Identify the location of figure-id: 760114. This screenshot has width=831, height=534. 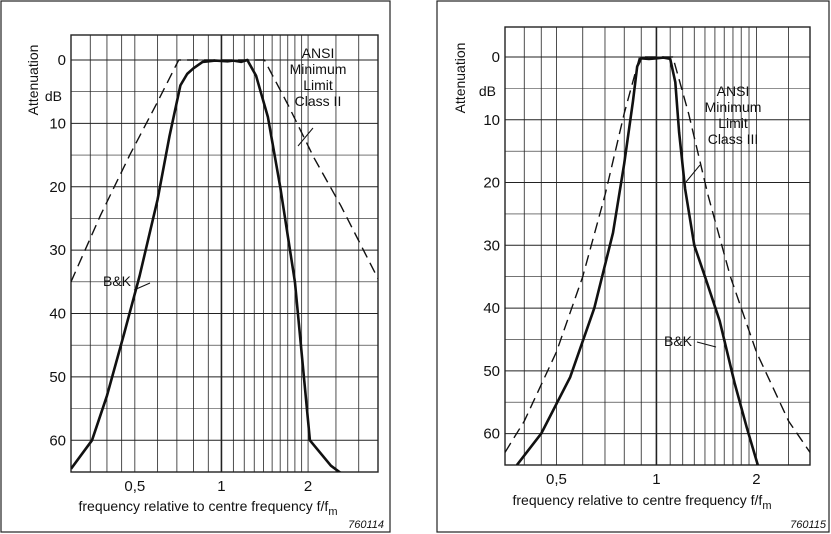
(366, 525).